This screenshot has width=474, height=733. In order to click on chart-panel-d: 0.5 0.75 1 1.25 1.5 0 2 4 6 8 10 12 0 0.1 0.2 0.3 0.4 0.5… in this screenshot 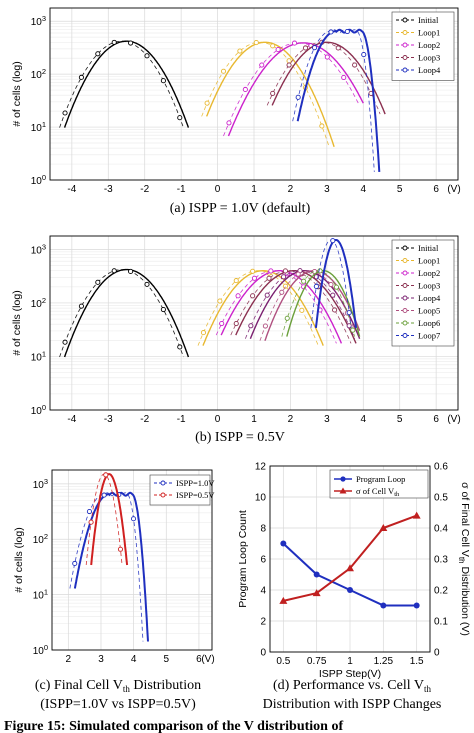, I will do `click(354, 571)`.